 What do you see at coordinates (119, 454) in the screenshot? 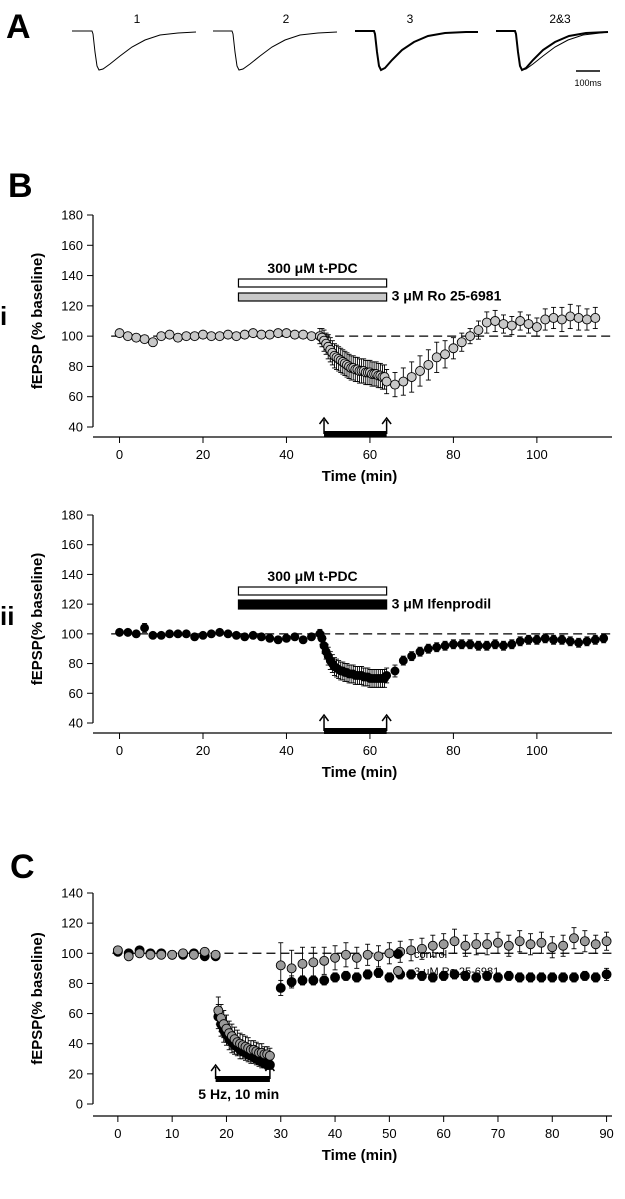
I see `x-tick-label: 0` at bounding box center [119, 454].